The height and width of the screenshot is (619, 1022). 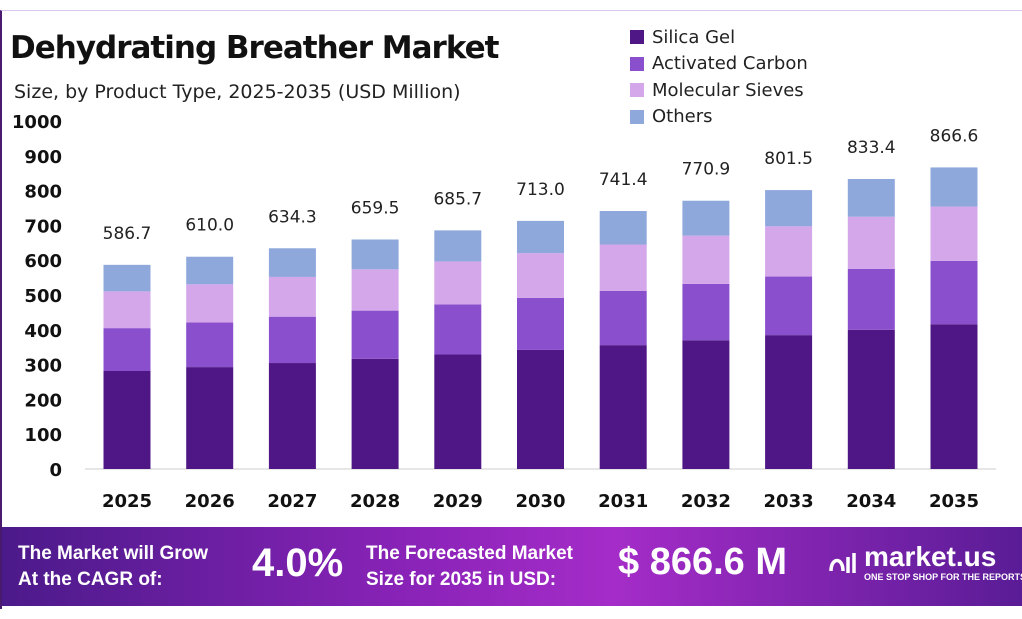 I want to click on legend-item-molecular-sieves: Molecular Sieves, so click(x=719, y=90).